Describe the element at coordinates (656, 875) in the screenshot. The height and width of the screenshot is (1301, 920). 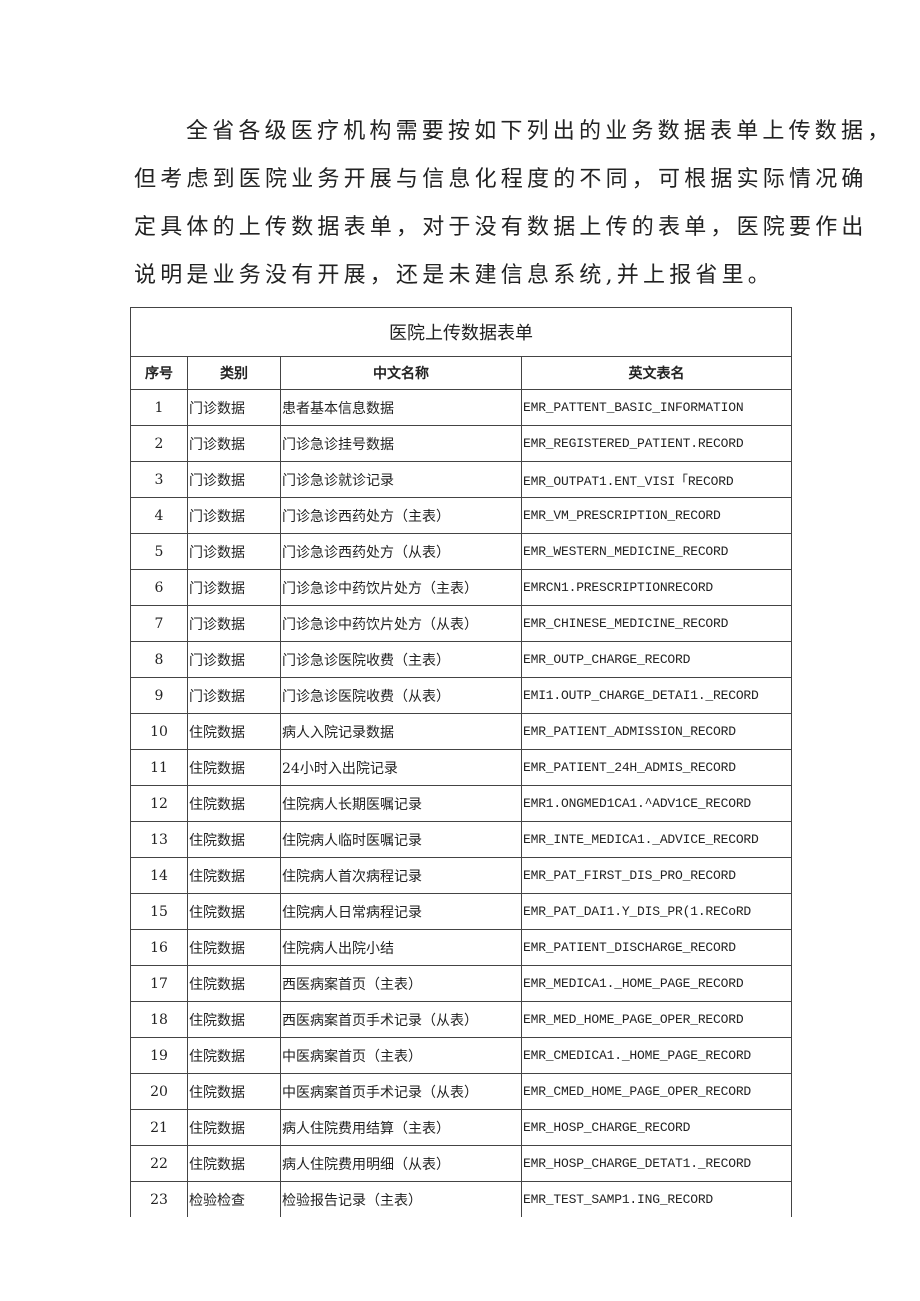
I see `english-name-cell: EMR_PAT_FIRST_DIS_PRO_RECORD` at that location.